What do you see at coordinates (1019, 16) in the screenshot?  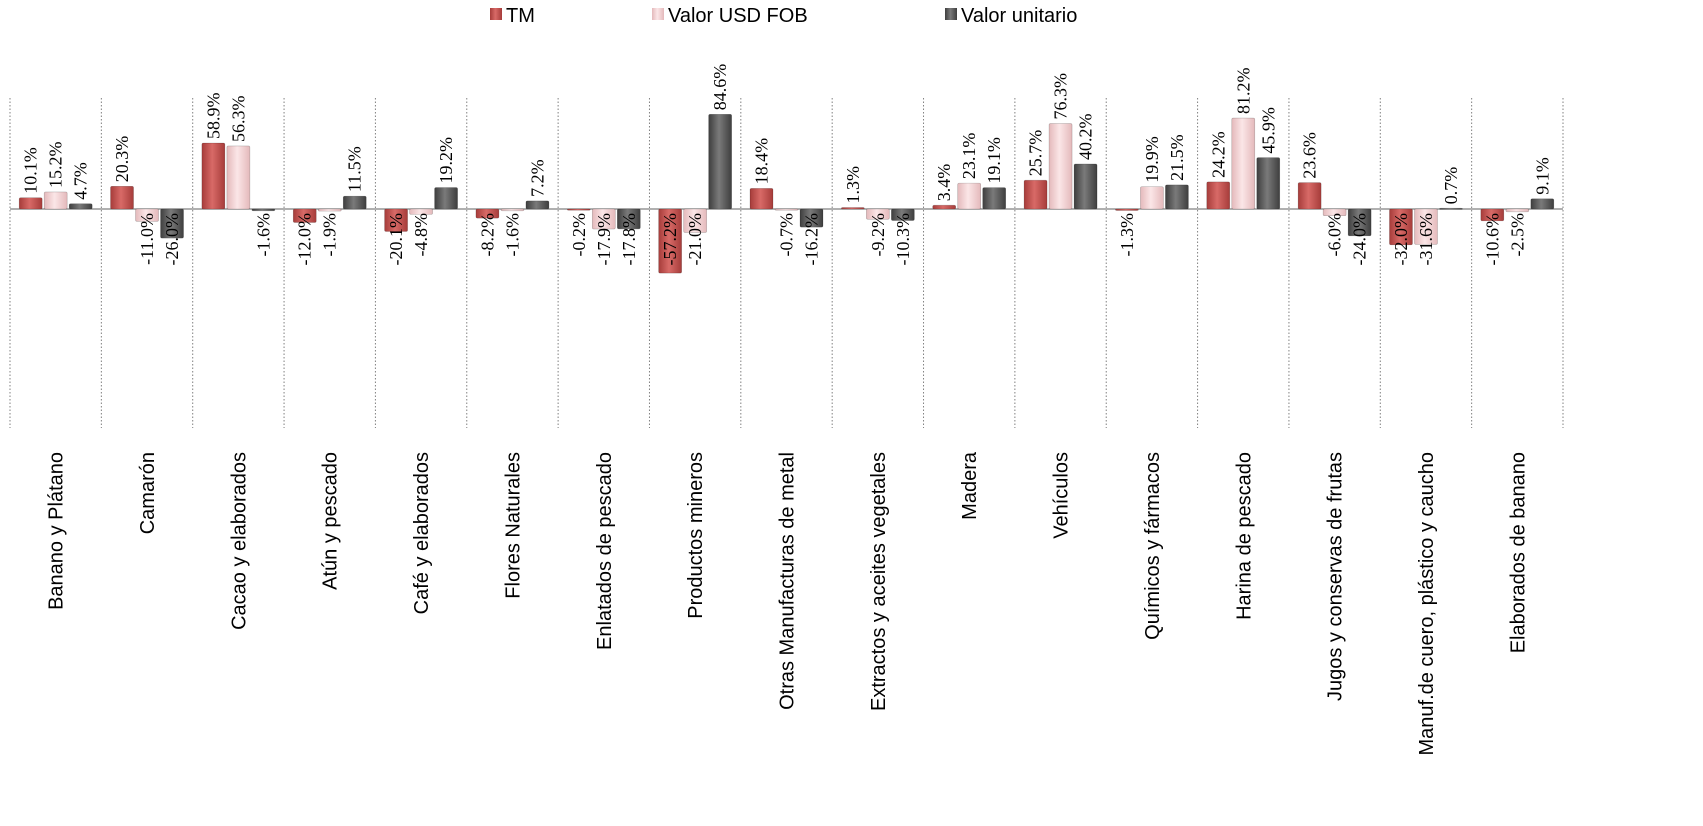 I see `legend-label-valor-unitario: Valor unitario` at bounding box center [1019, 16].